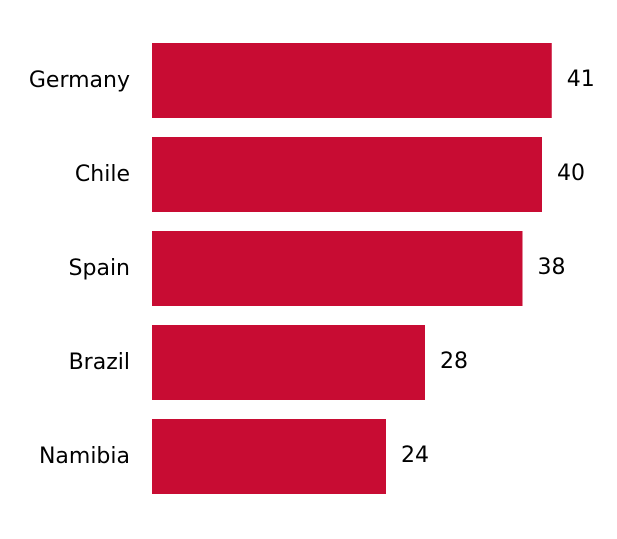  Describe the element at coordinates (84, 456) in the screenshot. I see `category-label-namibia: Namibia` at that location.